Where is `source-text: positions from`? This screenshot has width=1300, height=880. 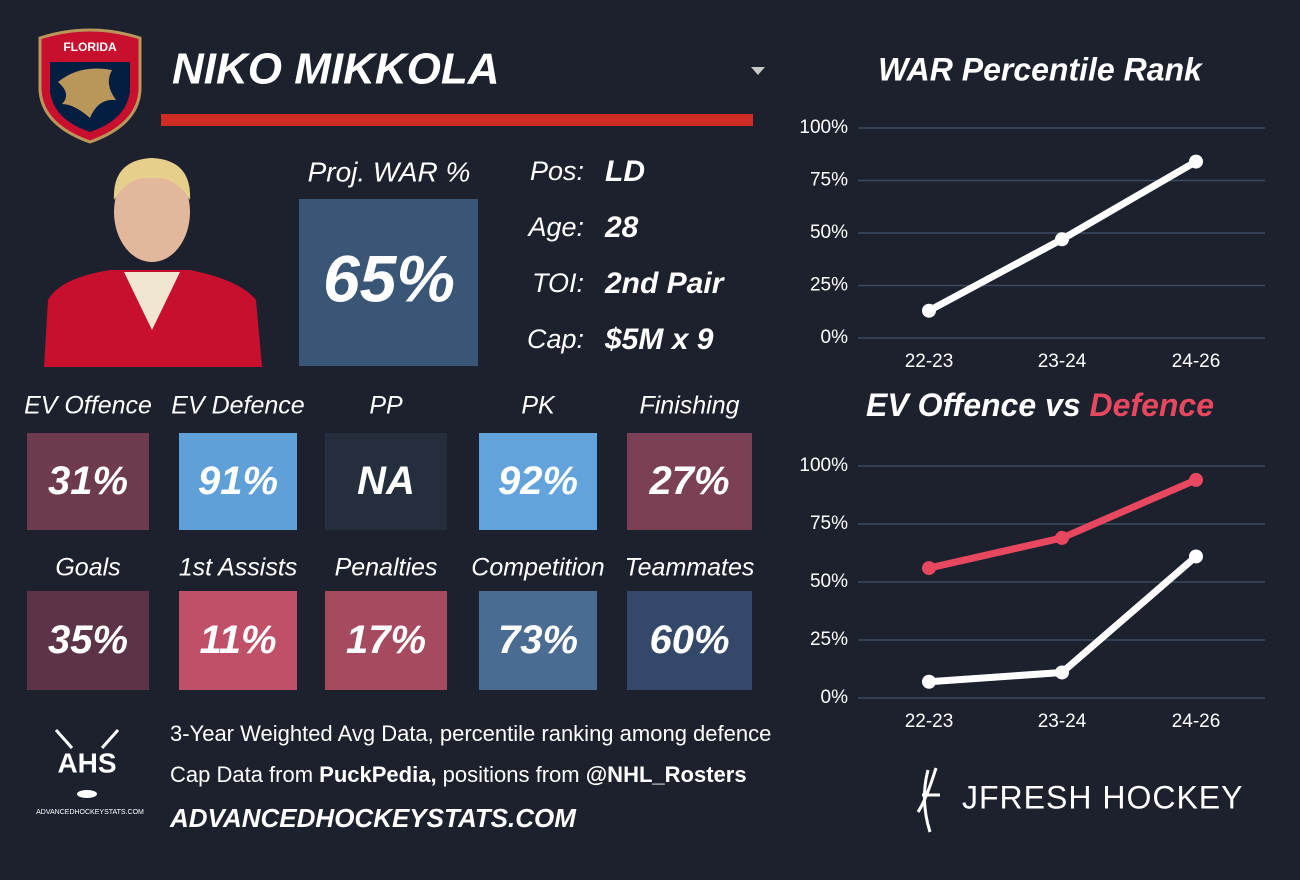
source-text: positions from is located at coordinates (511, 774).